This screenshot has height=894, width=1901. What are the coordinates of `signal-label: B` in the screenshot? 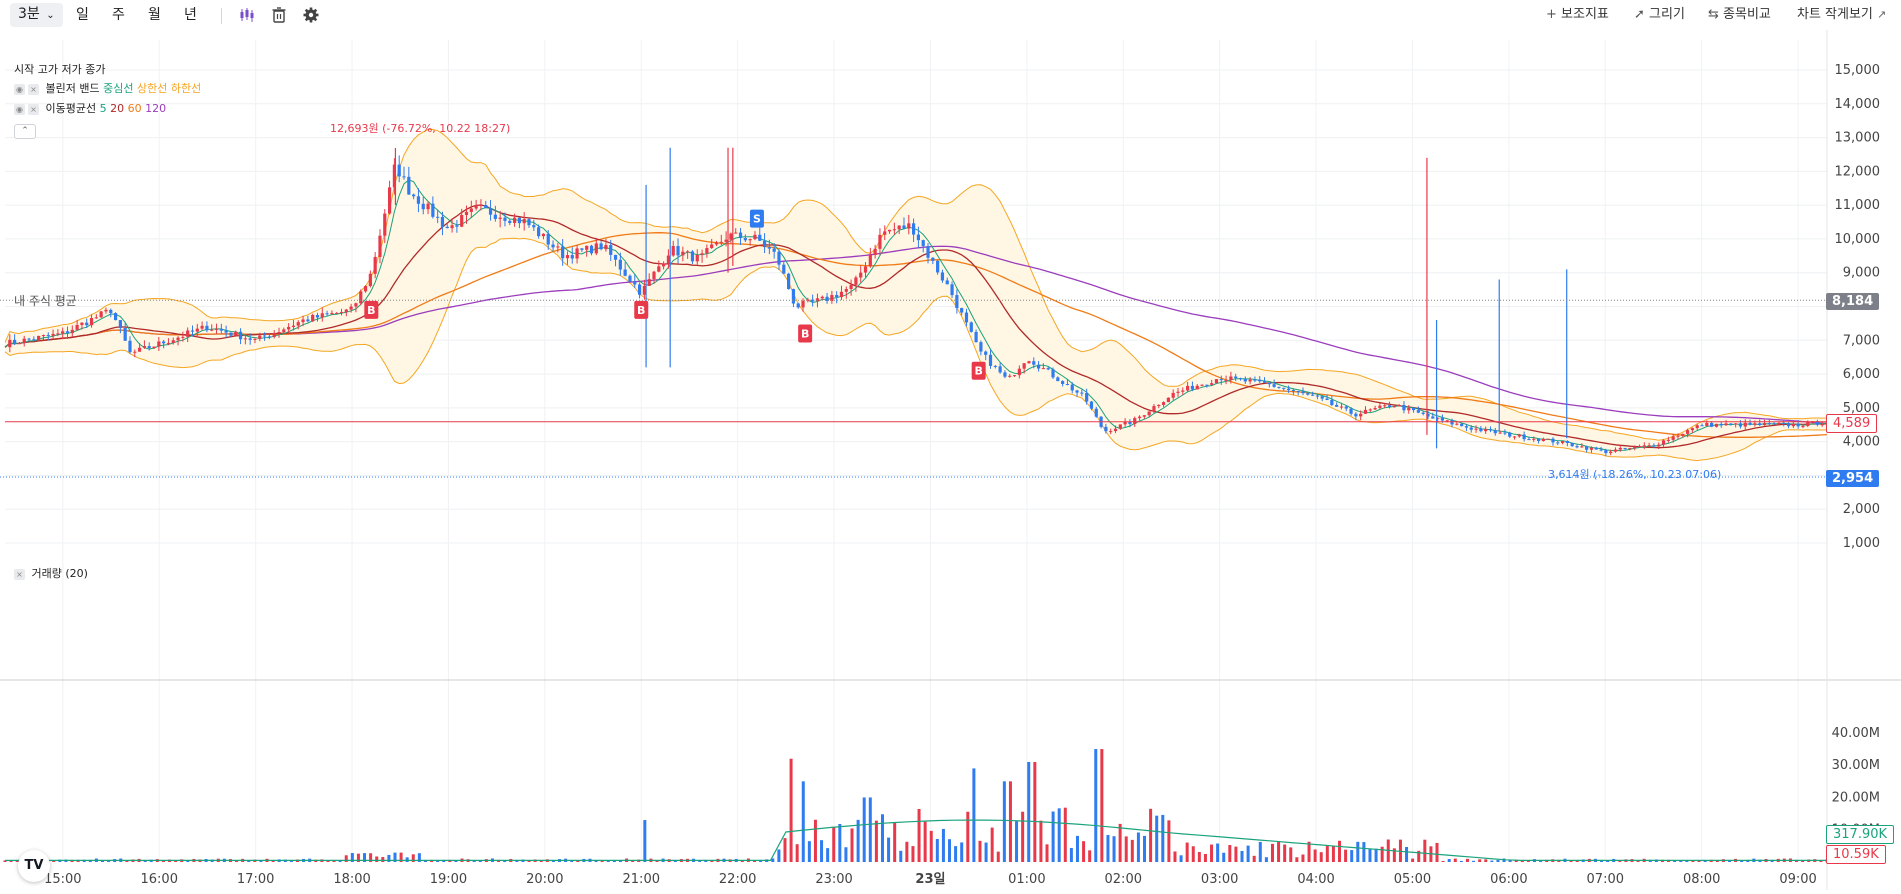 It's located at (978, 371).